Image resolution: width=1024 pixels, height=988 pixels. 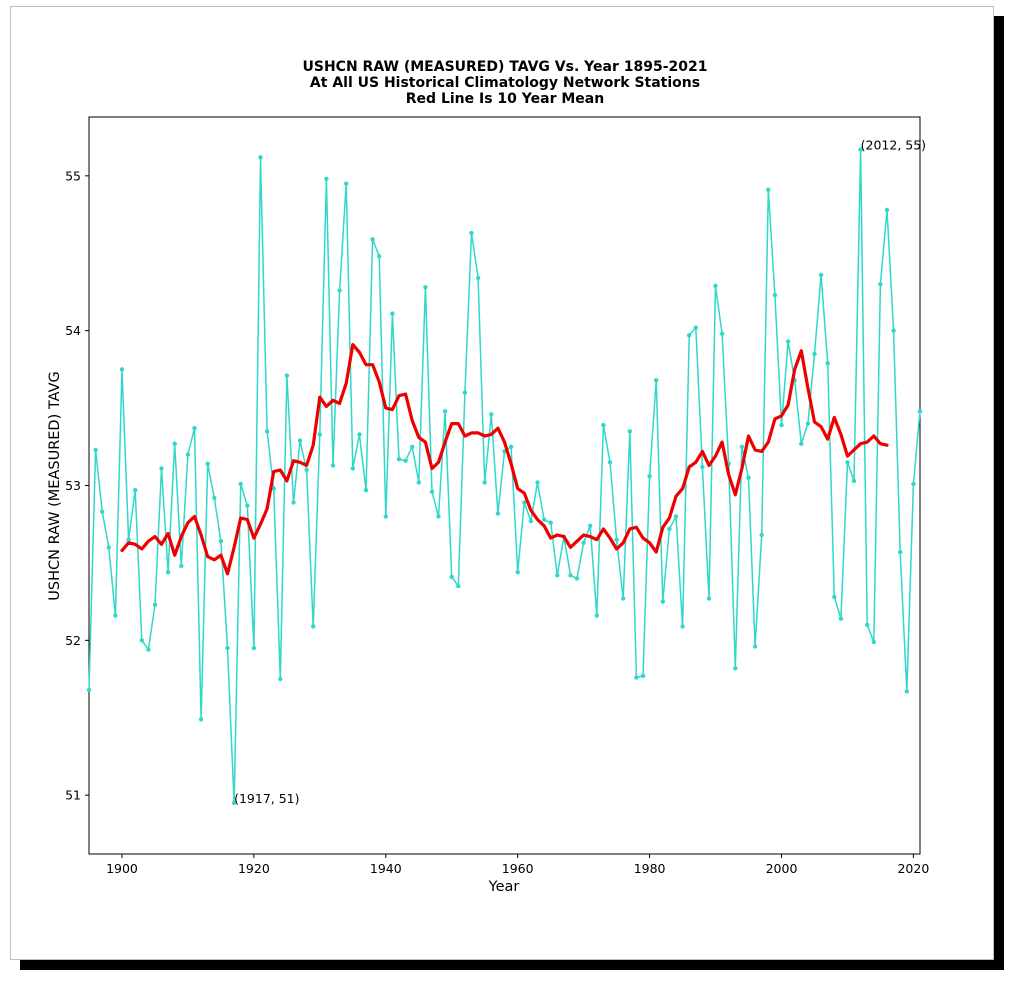 What do you see at coordinates (73, 640) in the screenshot?
I see `y-tick-label: 52` at bounding box center [73, 640].